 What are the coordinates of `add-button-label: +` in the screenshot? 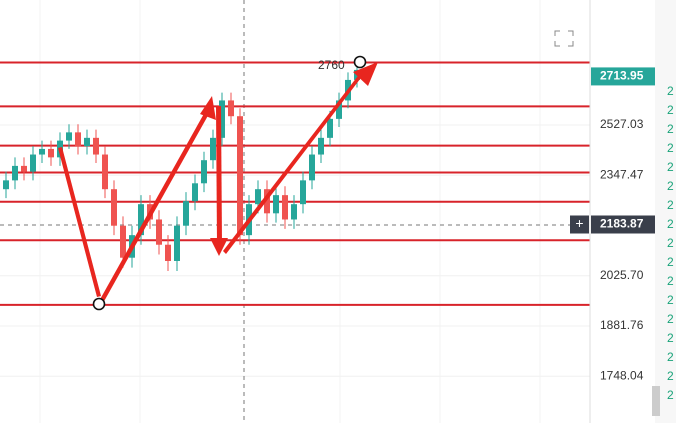 It's located at (579, 223).